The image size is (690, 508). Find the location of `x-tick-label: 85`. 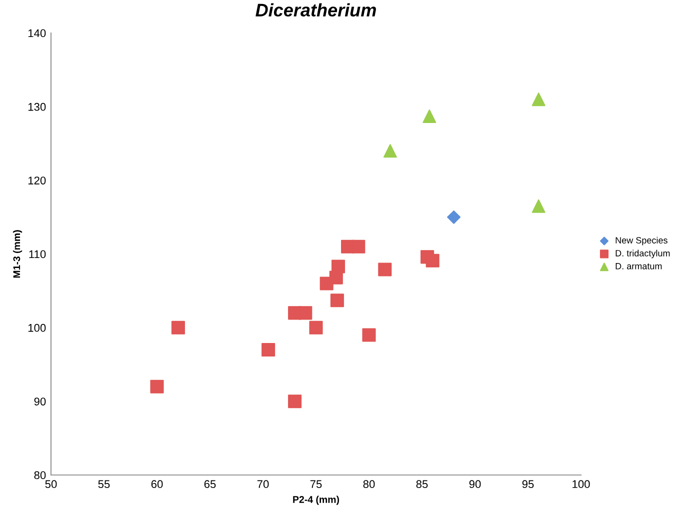

x-tick-label: 85 is located at coordinates (422, 484).